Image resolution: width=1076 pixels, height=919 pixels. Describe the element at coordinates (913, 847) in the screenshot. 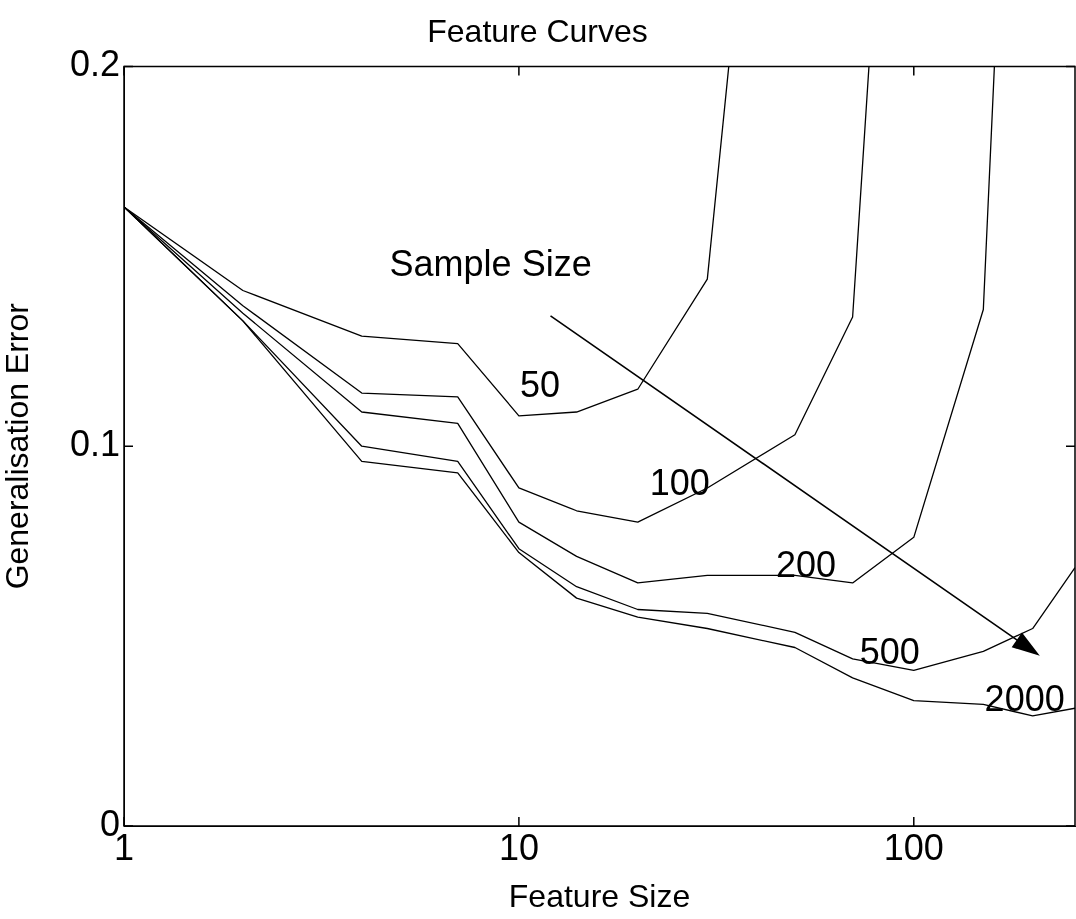

I see `x-tick-label: 100` at that location.